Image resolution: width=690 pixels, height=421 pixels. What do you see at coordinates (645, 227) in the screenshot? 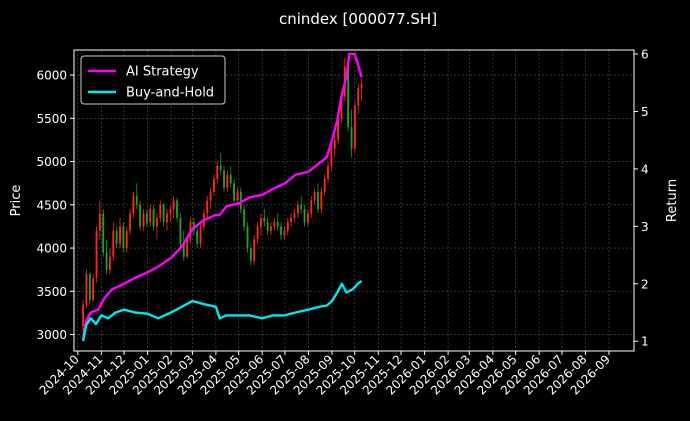
I see `y2-tick-label: 3` at bounding box center [645, 227].